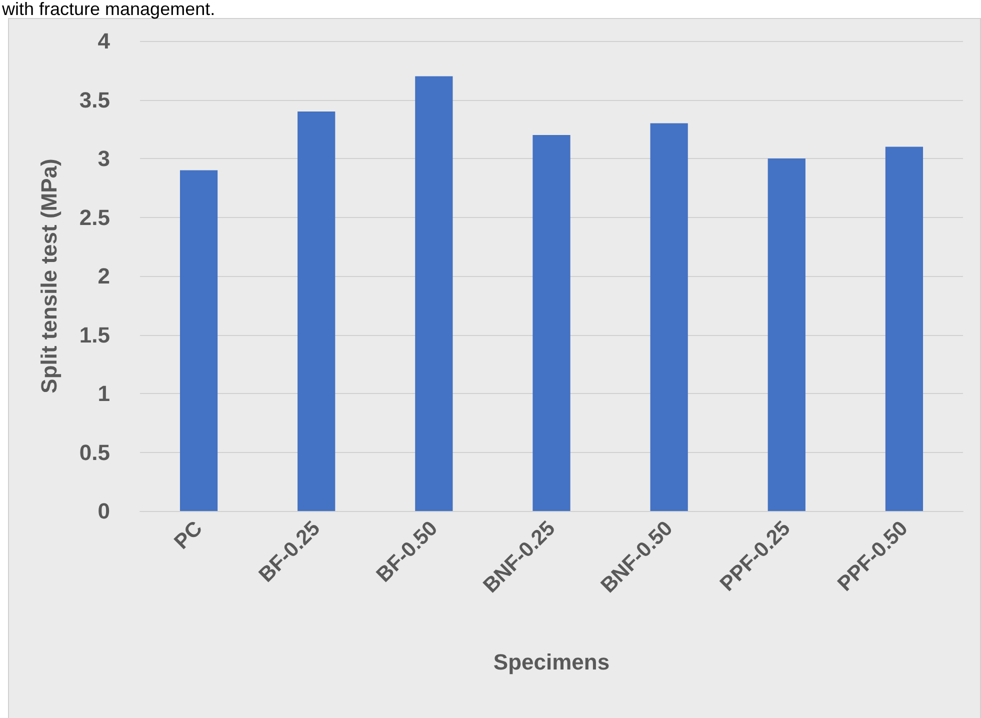 This screenshot has width=981, height=718. I want to click on y-tick-label: 0.5, so click(94, 452).